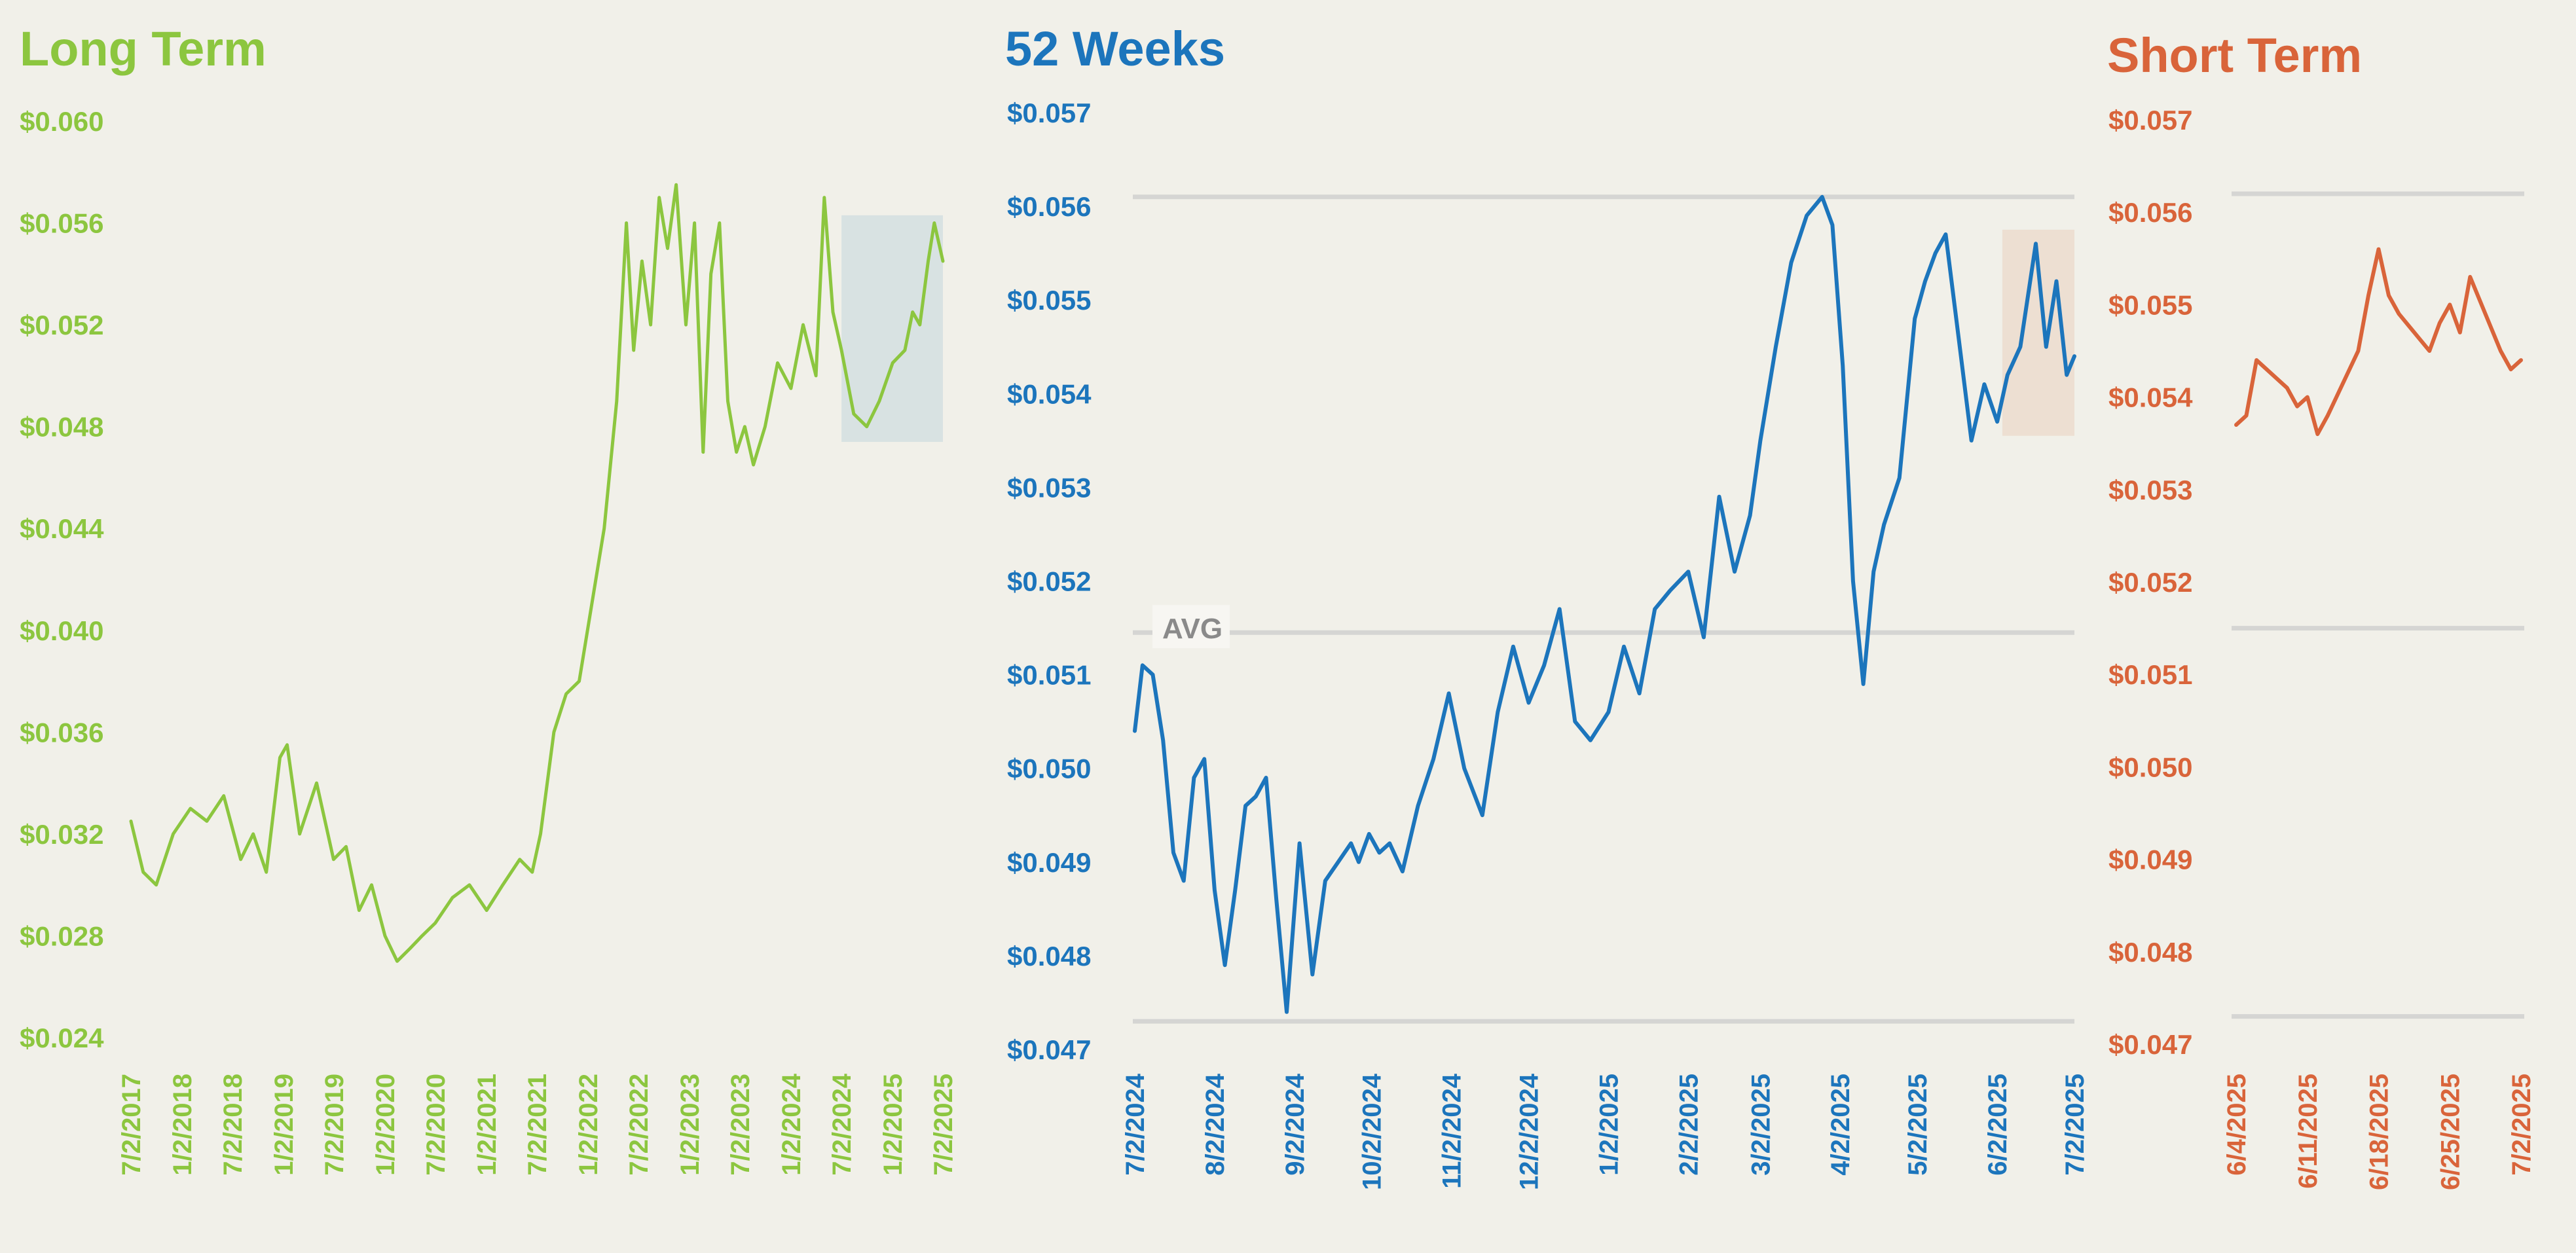  What do you see at coordinates (487, 1125) in the screenshot?
I see `long-x-tick-label: 1/2/2021` at bounding box center [487, 1125].